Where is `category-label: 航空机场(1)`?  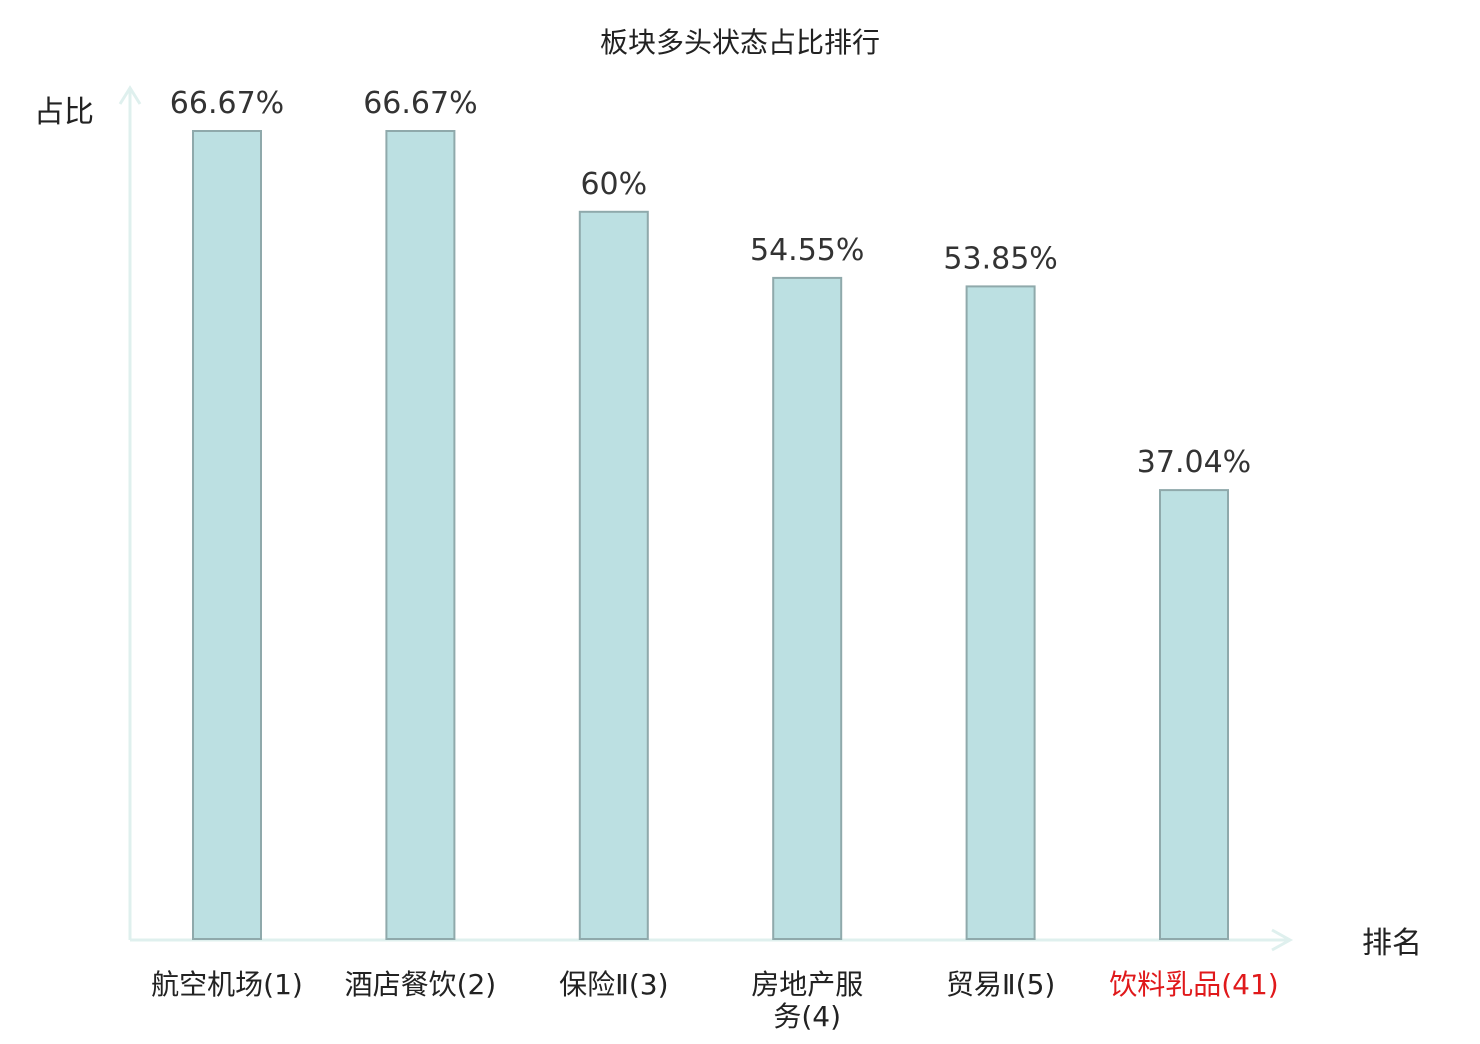 category-label: 航空机场(1) is located at coordinates (227, 984).